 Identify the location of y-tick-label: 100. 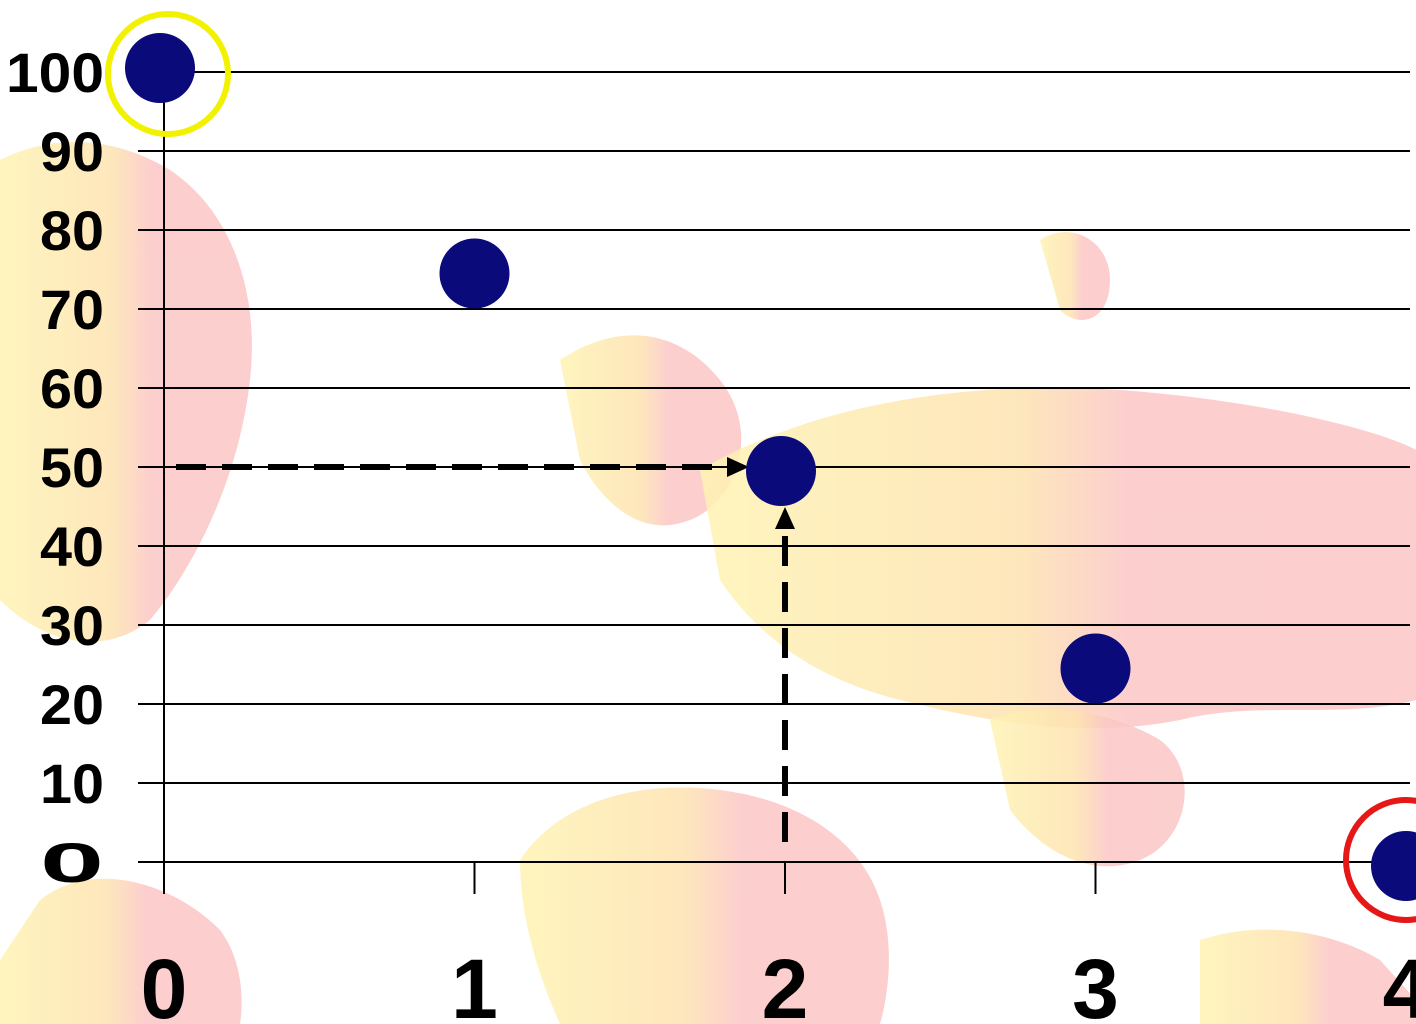
(55, 72).